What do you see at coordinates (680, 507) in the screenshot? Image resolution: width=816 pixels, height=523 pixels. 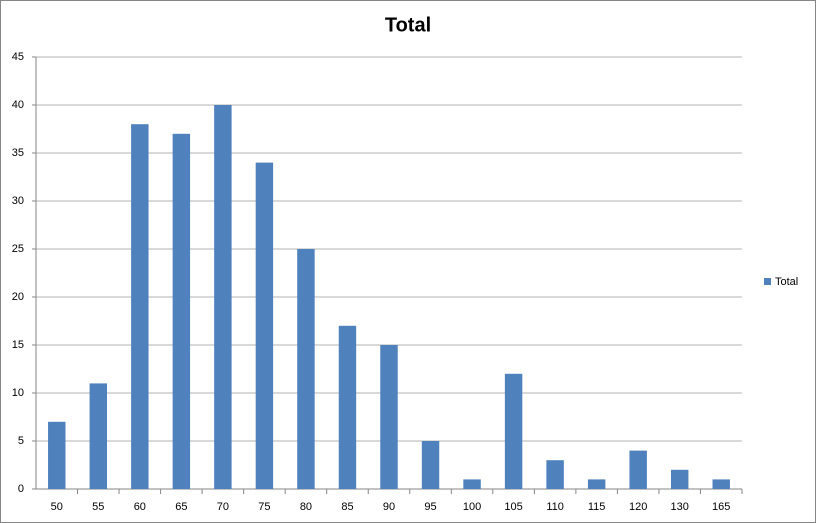 I see `x-tick-label: 130` at bounding box center [680, 507].